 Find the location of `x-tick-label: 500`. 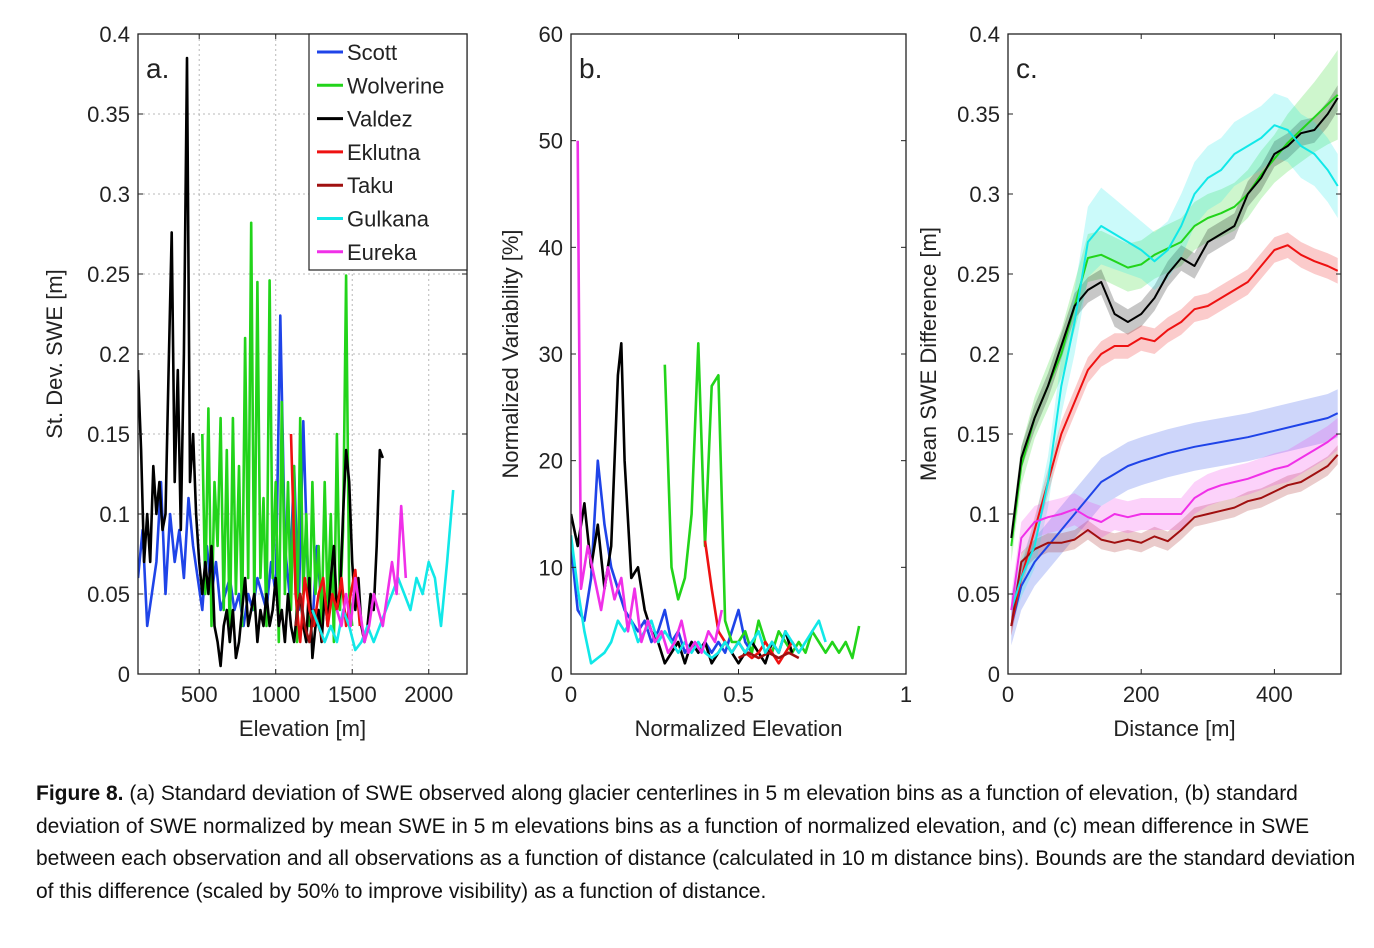

x-tick-label: 500 is located at coordinates (199, 694).